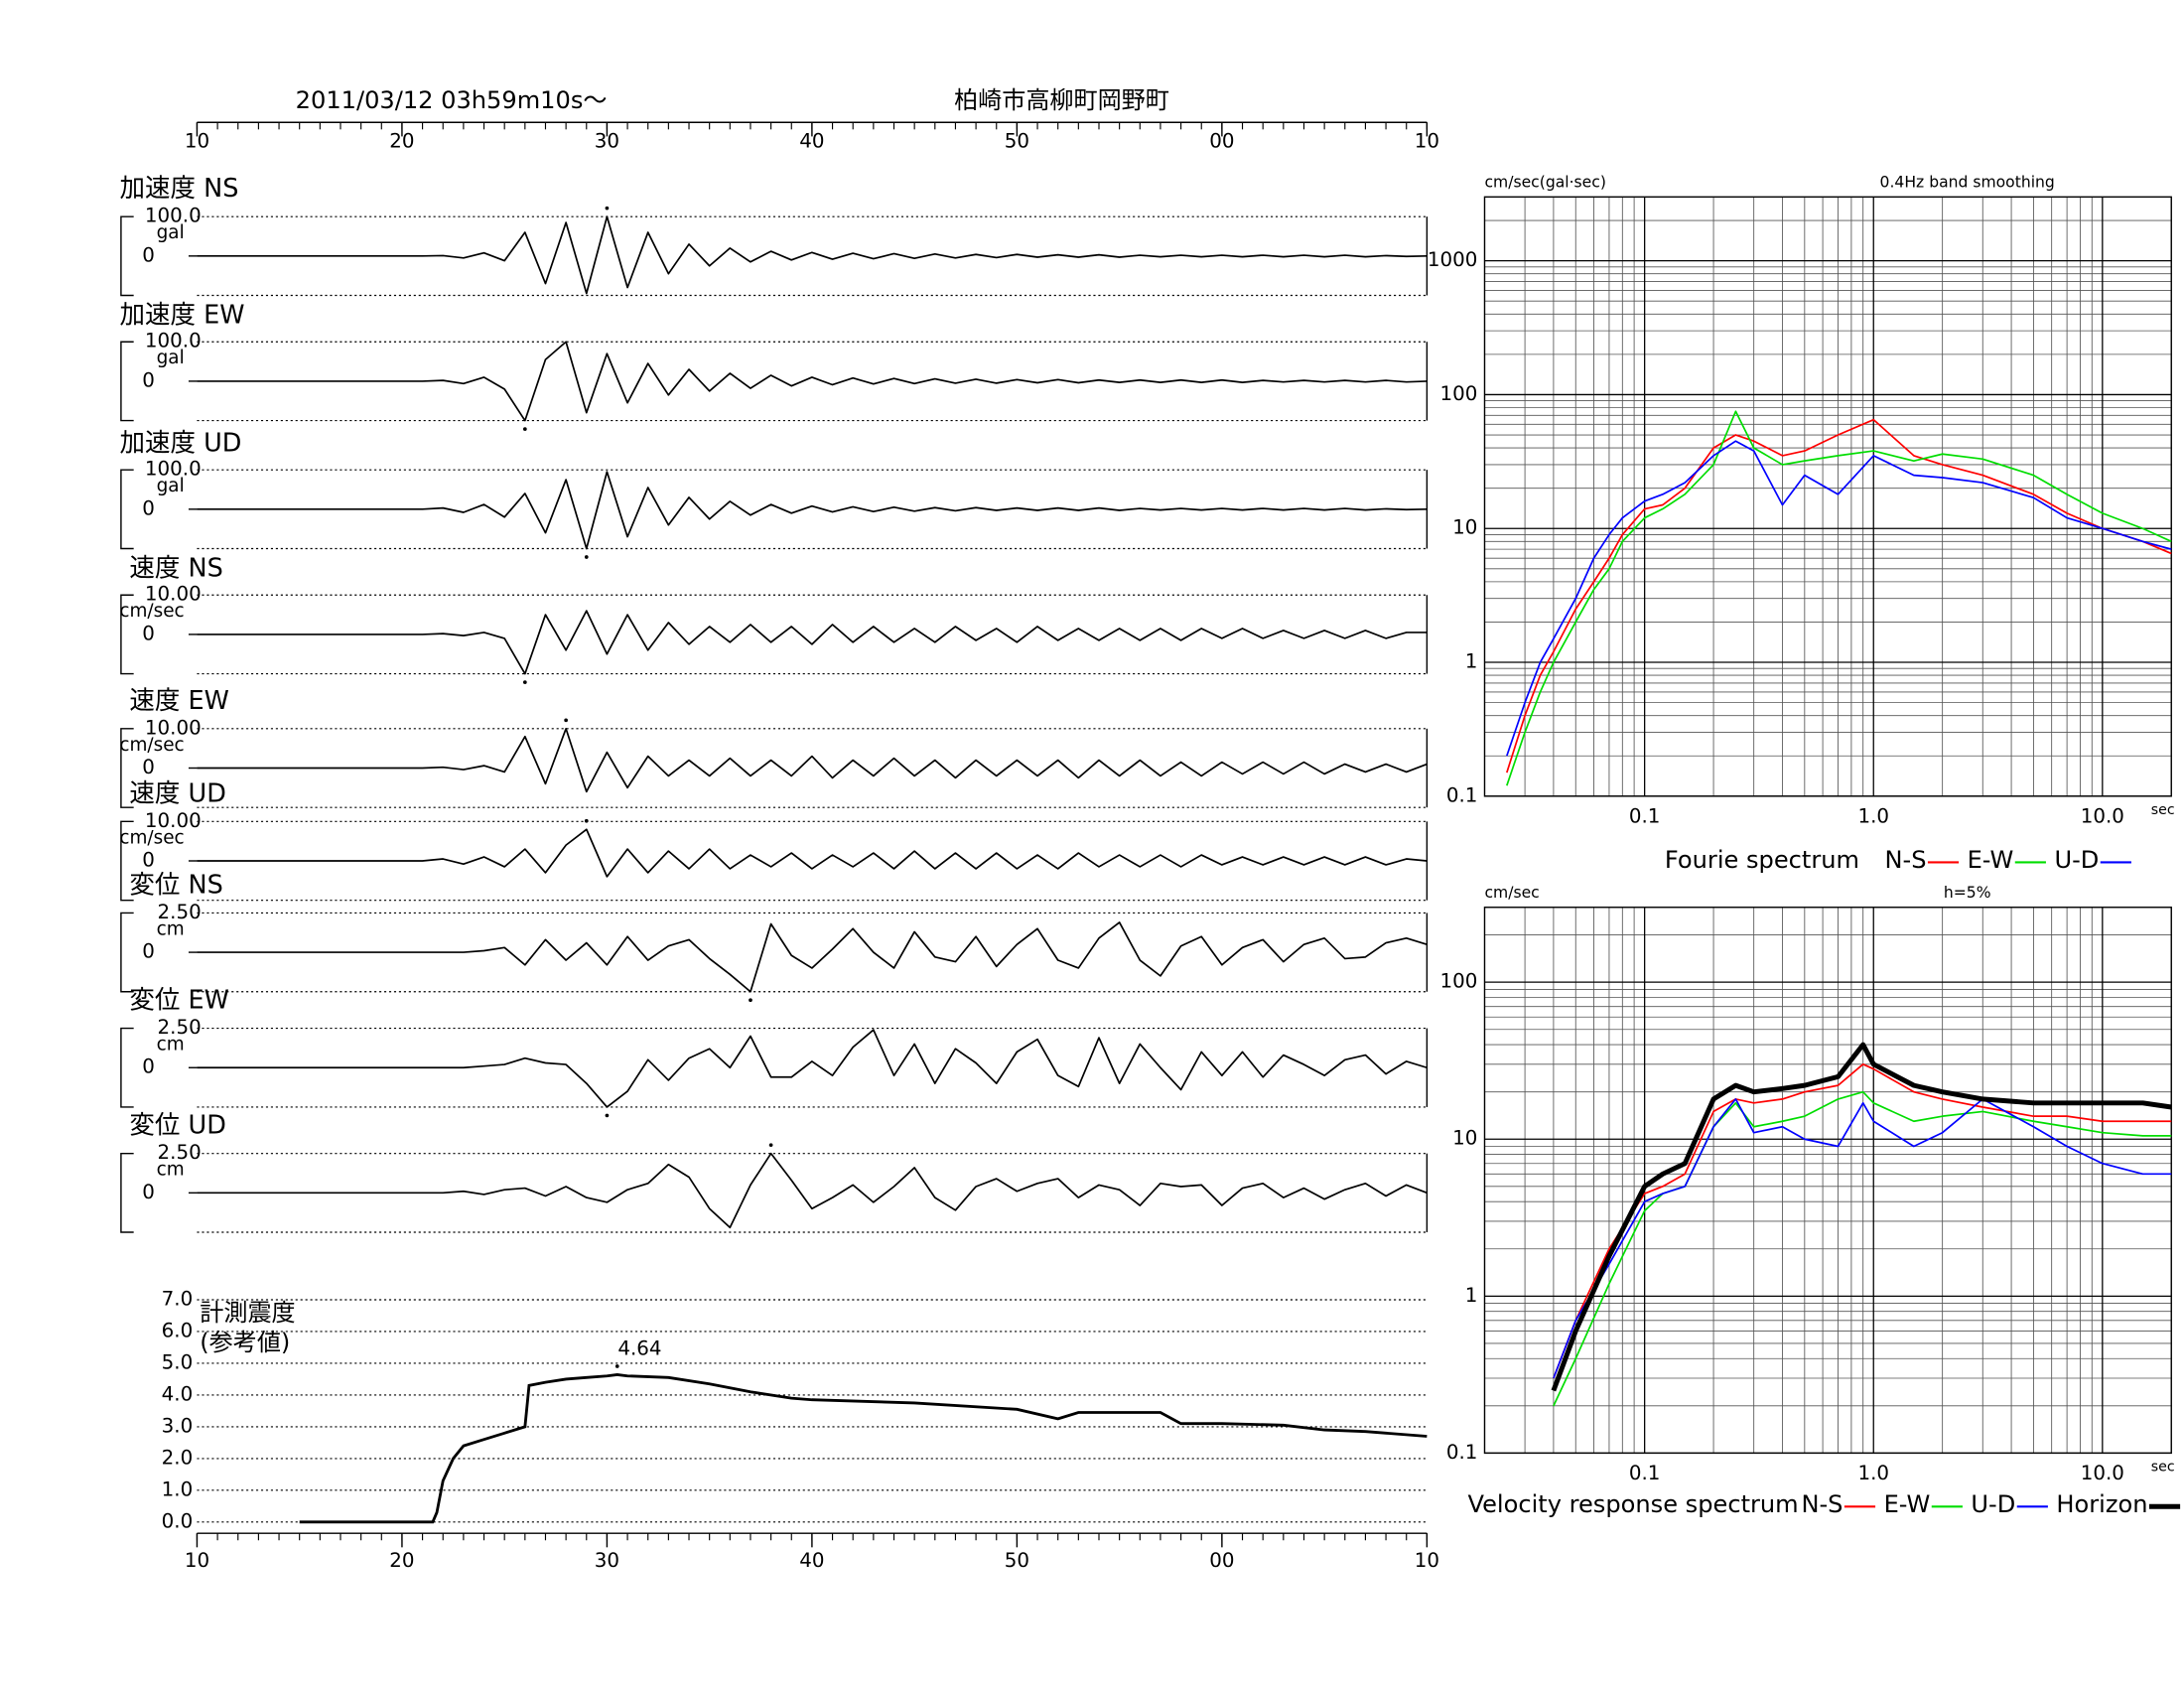  What do you see at coordinates (1762, 860) in the screenshot?
I see `legend-title: Fourie spectrum` at bounding box center [1762, 860].